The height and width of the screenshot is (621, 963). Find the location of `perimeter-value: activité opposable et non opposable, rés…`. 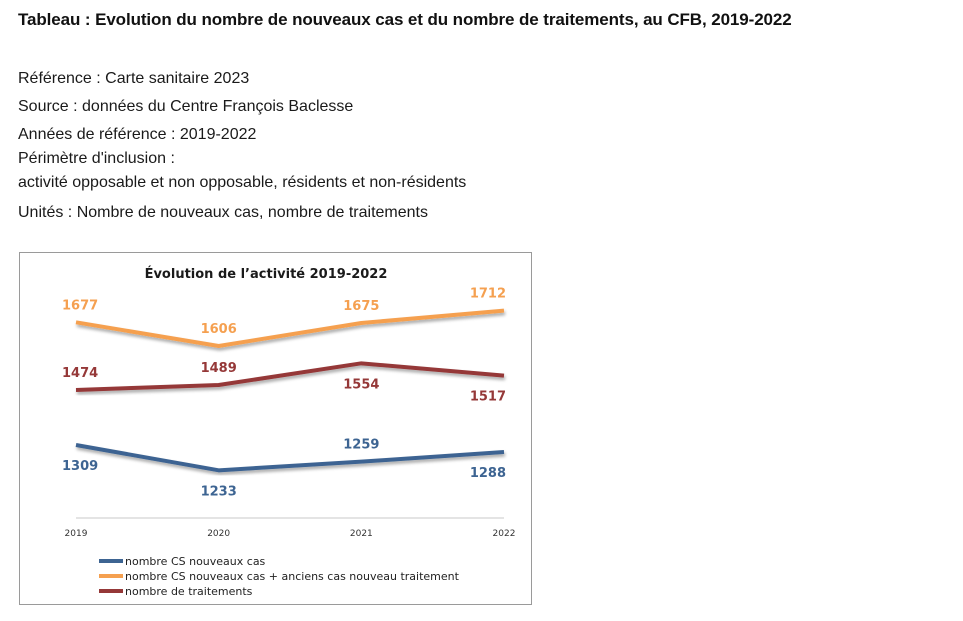

perimeter-value: activité opposable et non opposable, rés… is located at coordinates (242, 182).